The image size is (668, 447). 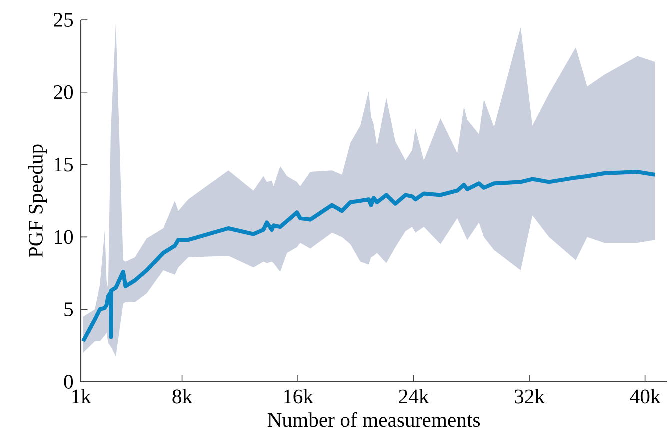 I want to click on x-tick-label: 1k, so click(x=82, y=396).